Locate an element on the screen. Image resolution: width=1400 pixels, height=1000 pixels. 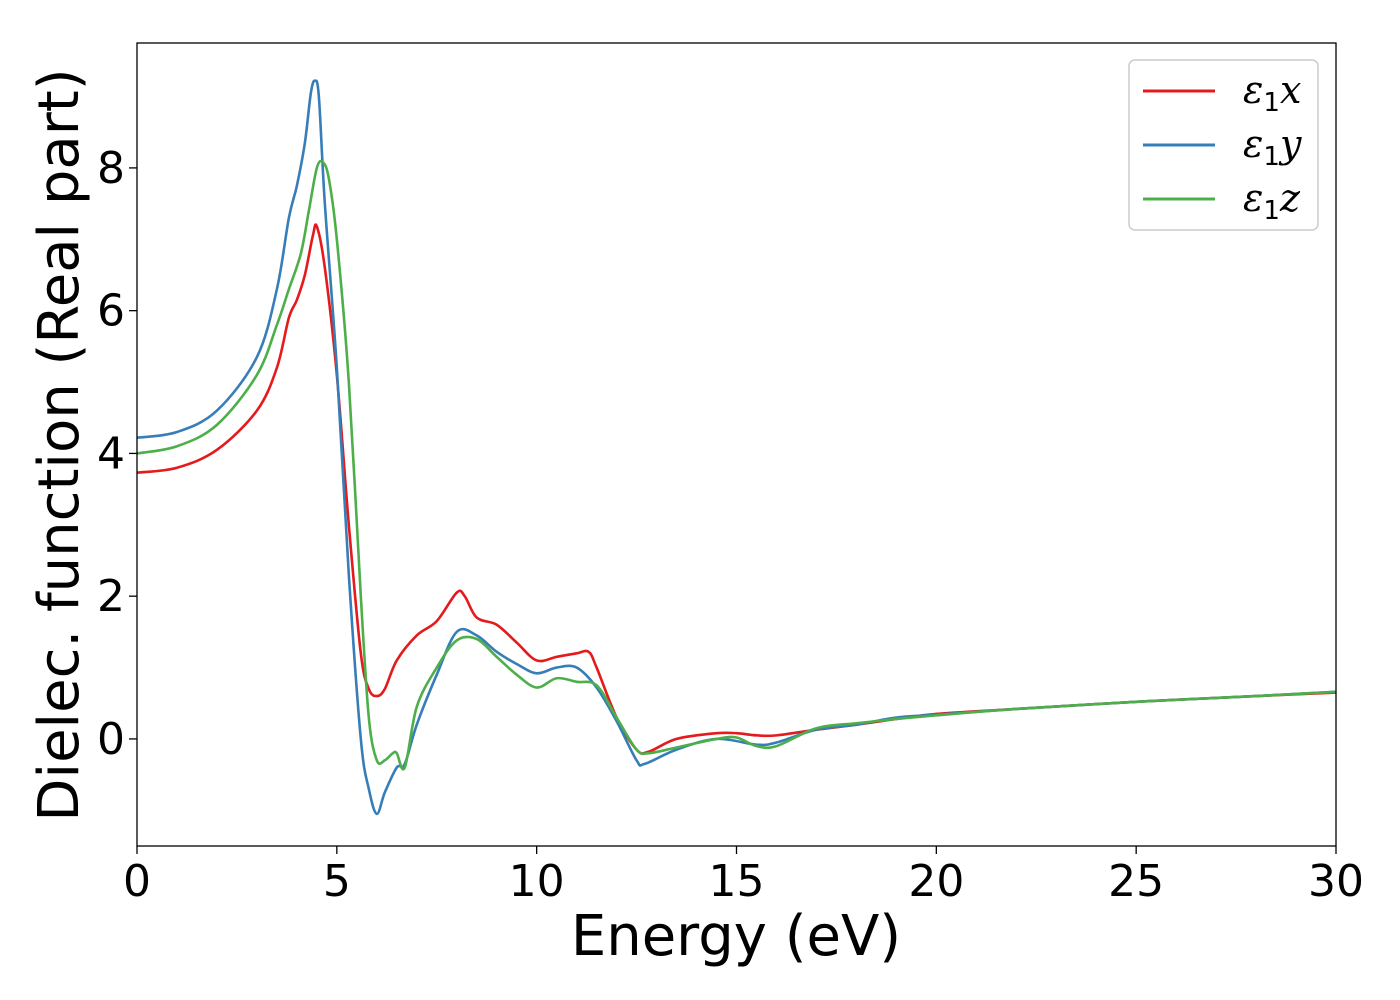
legend-box is located at coordinates (1223, 145).